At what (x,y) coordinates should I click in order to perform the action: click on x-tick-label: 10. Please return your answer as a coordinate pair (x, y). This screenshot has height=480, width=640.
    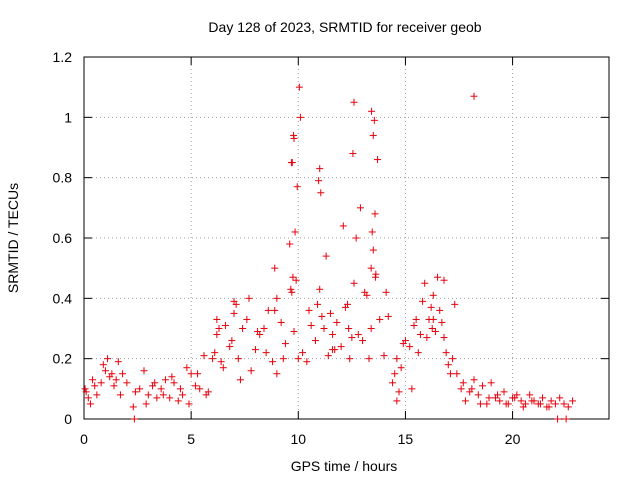
    Looking at the image, I should click on (298, 439).